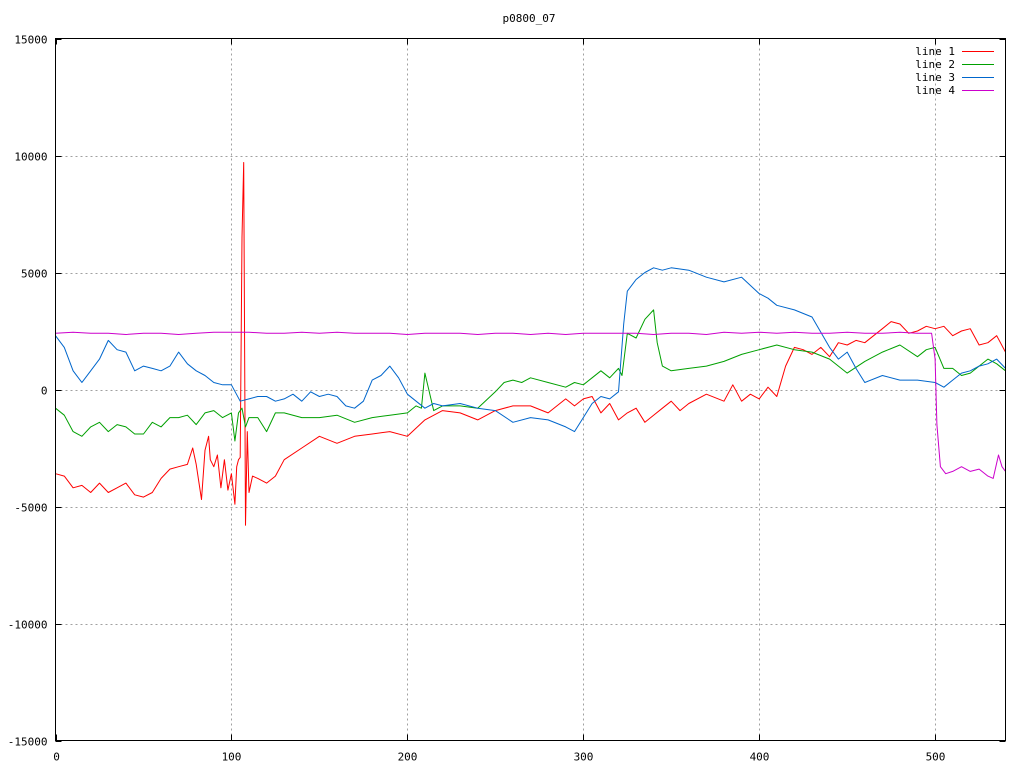 This screenshot has height=768, width=1024. Describe the element at coordinates (30, 40) in the screenshot. I see `y-tick-label: 15000` at that location.